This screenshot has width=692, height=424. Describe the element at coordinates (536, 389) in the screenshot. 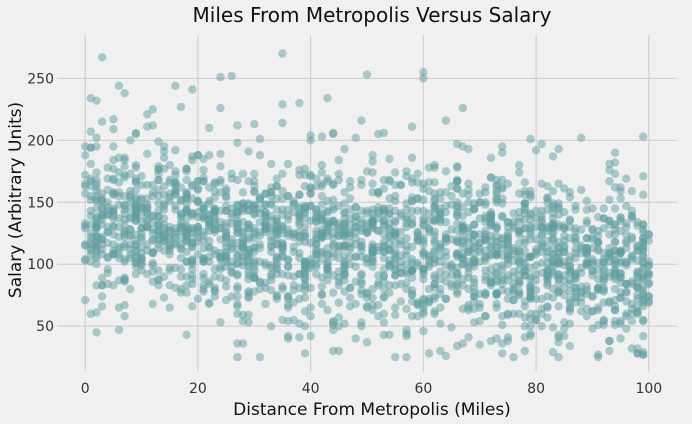

I see `x-tick-label: 80` at that location.